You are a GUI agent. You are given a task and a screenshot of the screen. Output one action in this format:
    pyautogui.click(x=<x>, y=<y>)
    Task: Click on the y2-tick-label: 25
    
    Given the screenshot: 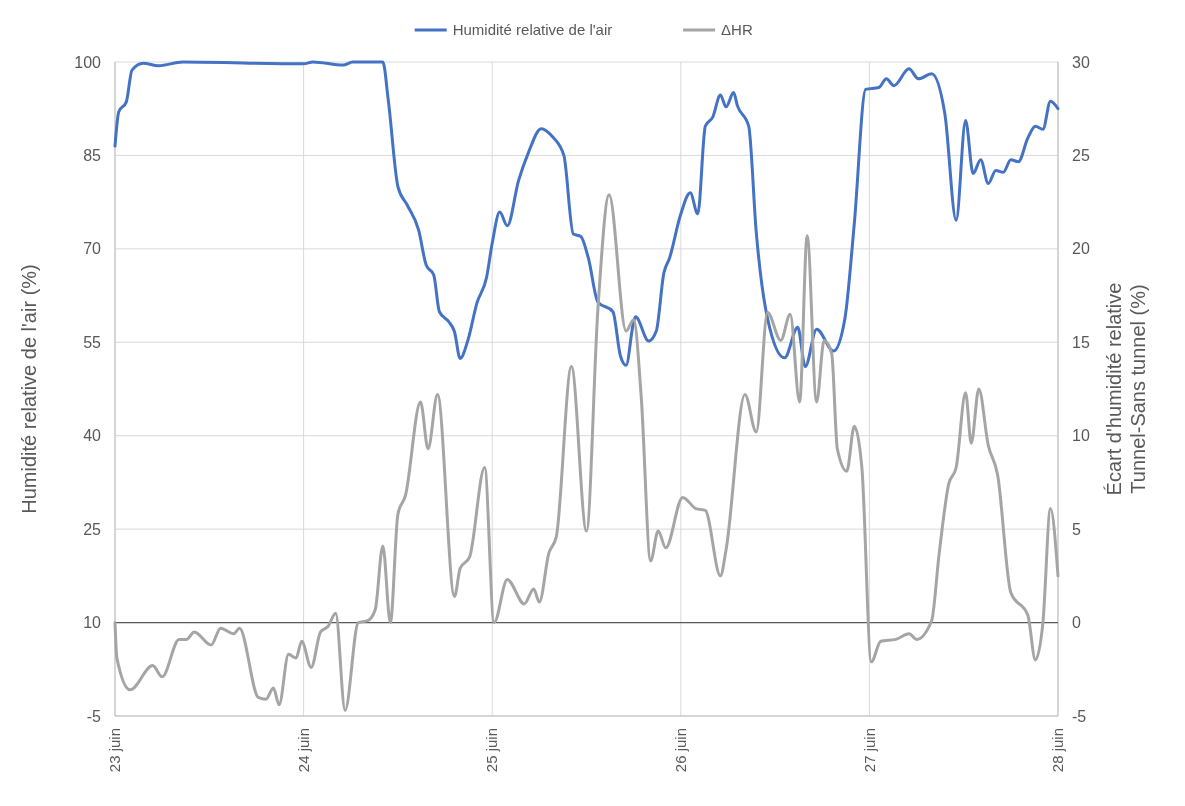 What is the action you would take?
    pyautogui.click(x=1081, y=156)
    